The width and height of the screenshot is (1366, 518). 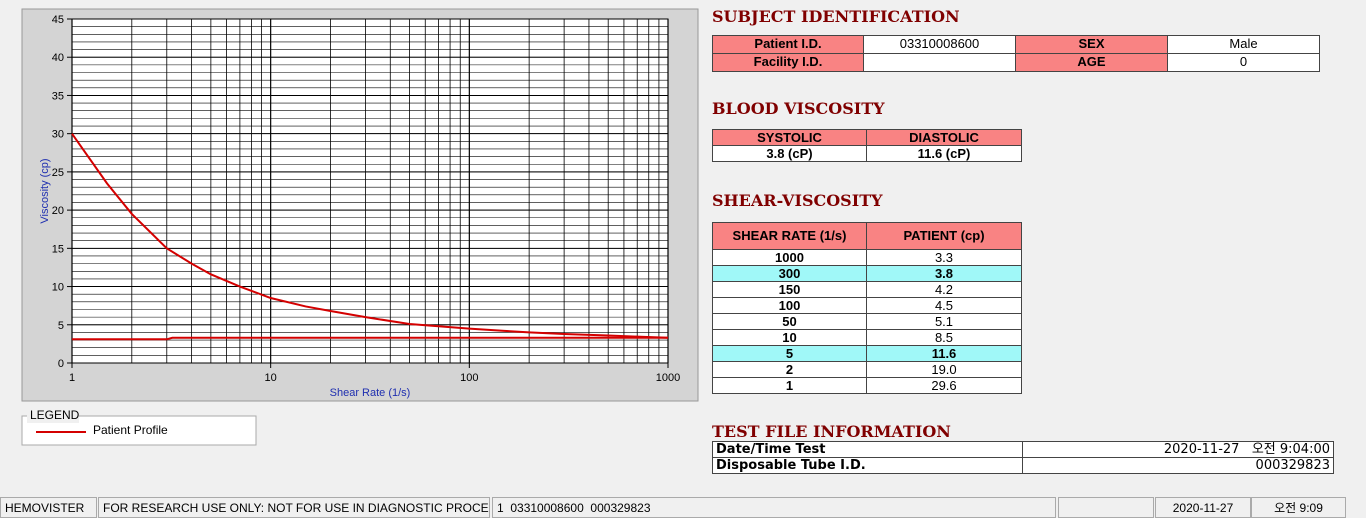 I want to click on x-tick-label: 10, so click(x=271, y=378).